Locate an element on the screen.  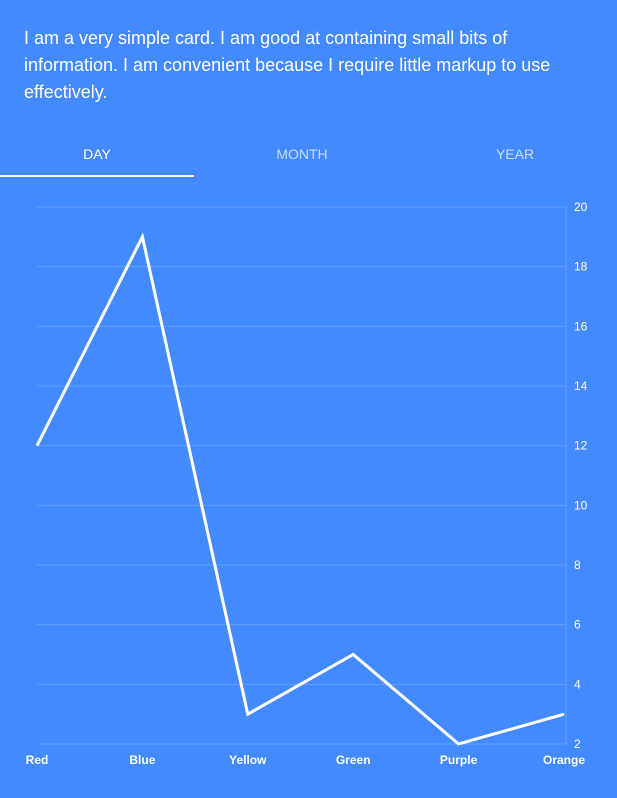
x-tick-label: Orange is located at coordinates (564, 760).